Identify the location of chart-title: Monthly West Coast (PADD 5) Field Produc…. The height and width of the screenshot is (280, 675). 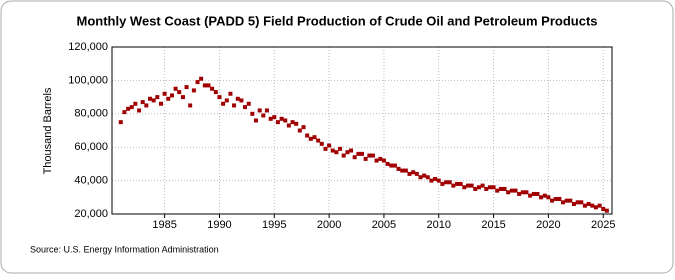
(337, 20).